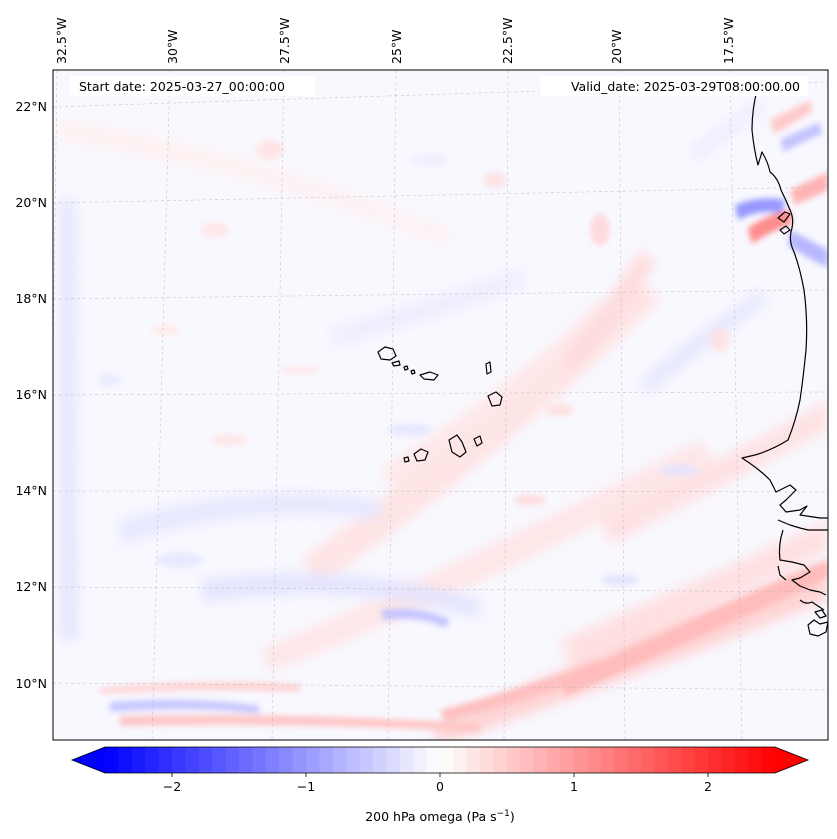 The width and height of the screenshot is (837, 839). I want to click on colorbar-label-exponent: −1, so click(503, 814).